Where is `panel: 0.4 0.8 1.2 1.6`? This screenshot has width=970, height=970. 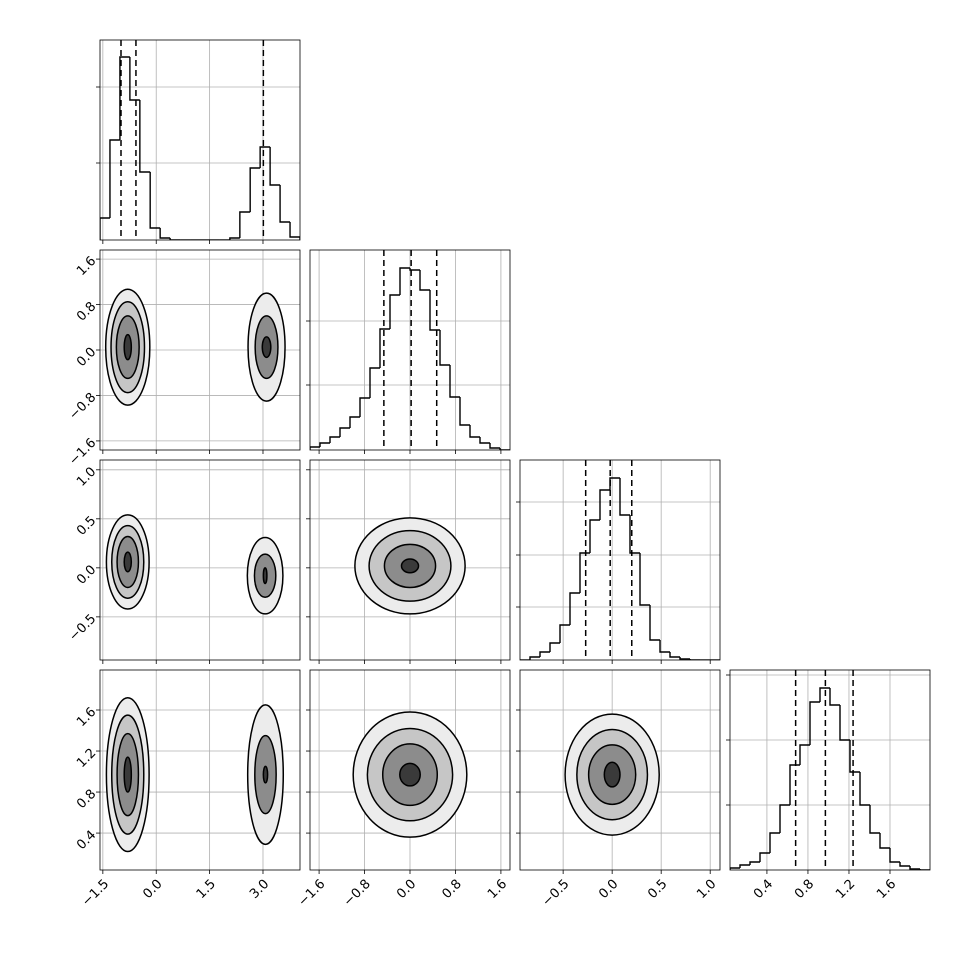 panel: 0.4 0.8 1.2 1.6 is located at coordinates (828, 785).